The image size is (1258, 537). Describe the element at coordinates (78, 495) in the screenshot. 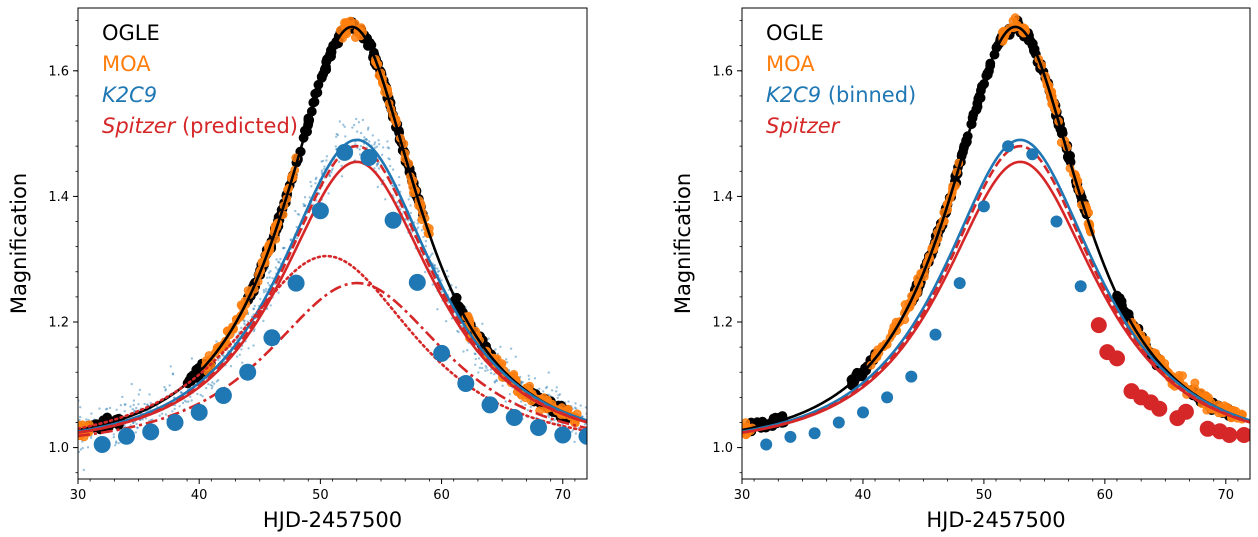

I see `x-tick-label: 30` at that location.